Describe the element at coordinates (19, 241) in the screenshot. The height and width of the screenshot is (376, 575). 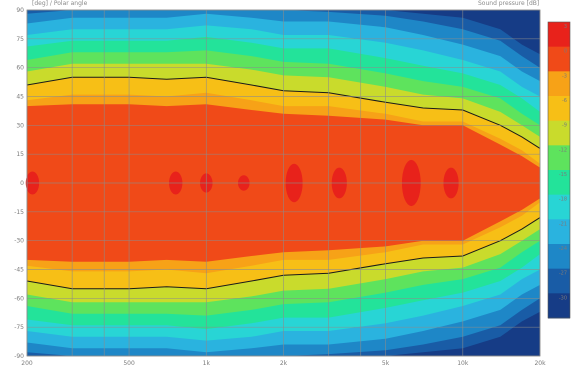
I see `y-tick-label: -30` at that location.